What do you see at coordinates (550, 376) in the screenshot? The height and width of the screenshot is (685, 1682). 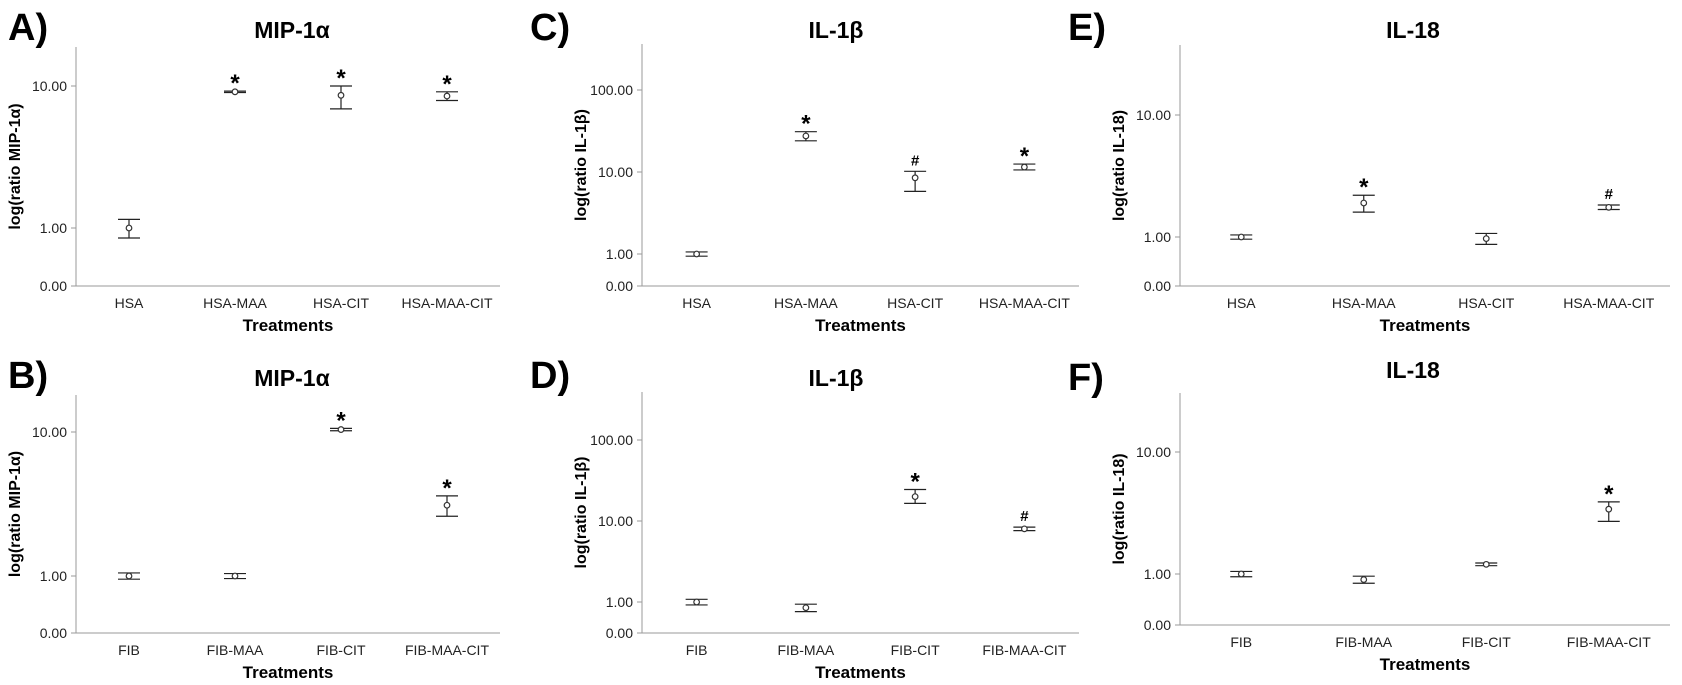 I see `panel-label: D)` at bounding box center [550, 376].